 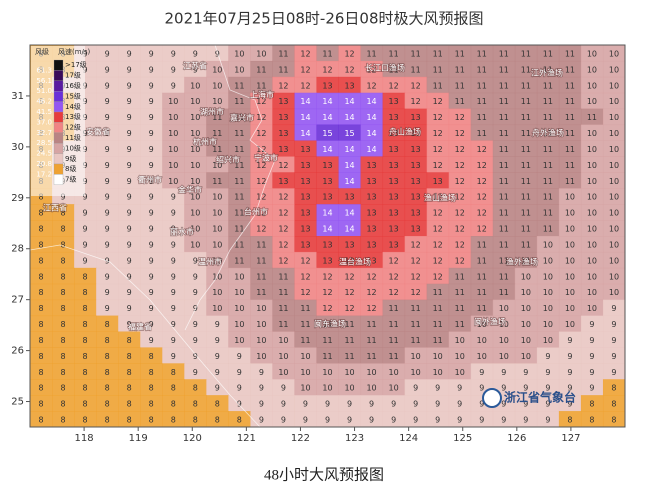 What do you see at coordinates (73, 85) in the screenshot?
I see `legend-label: 16级` at bounding box center [73, 85].